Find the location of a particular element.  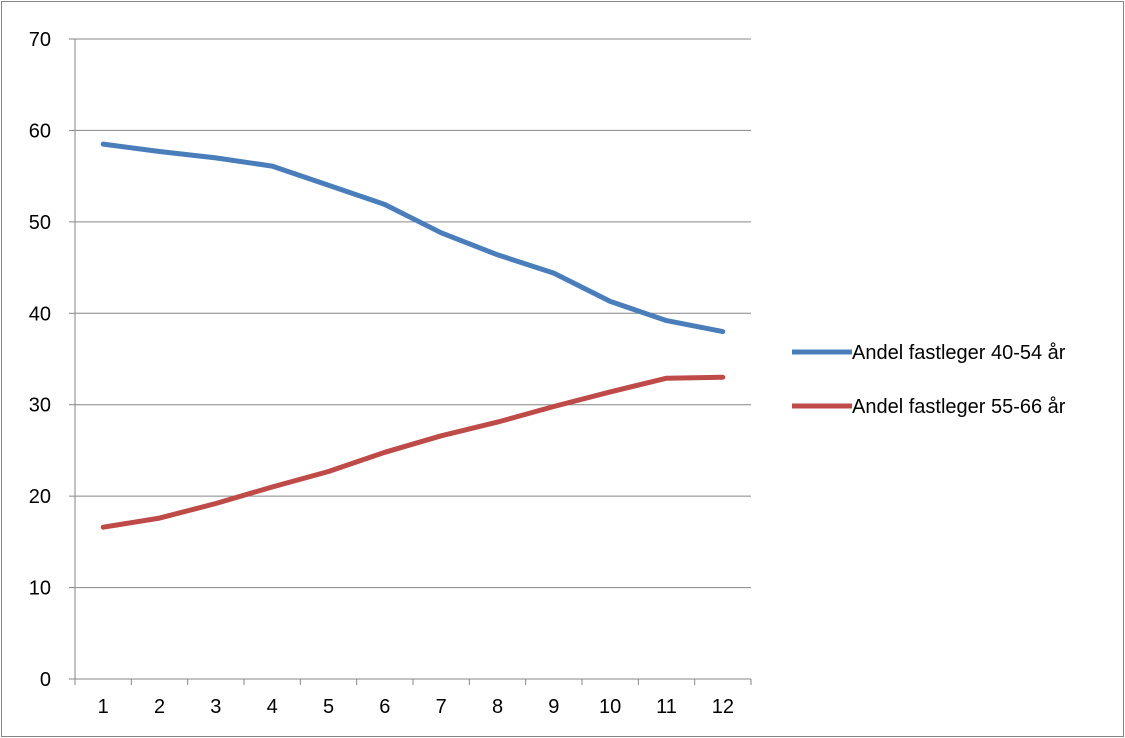

x-tick-label: 5 is located at coordinates (328, 707).